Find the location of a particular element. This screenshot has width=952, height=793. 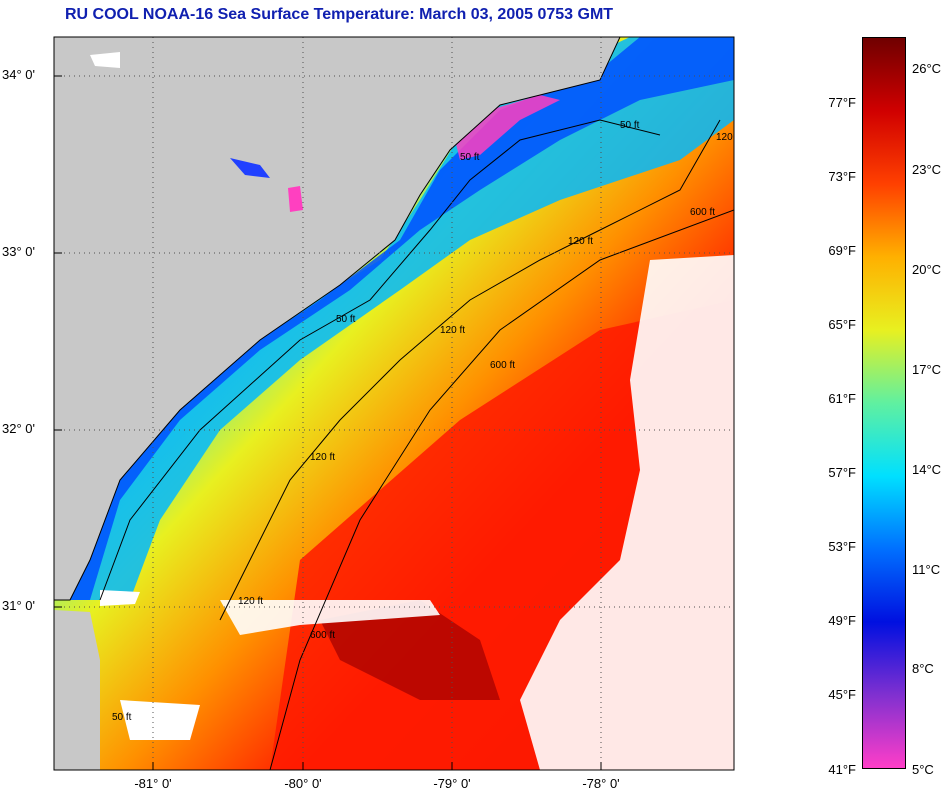

gulf-stream-dark is located at coordinates (410, 650).